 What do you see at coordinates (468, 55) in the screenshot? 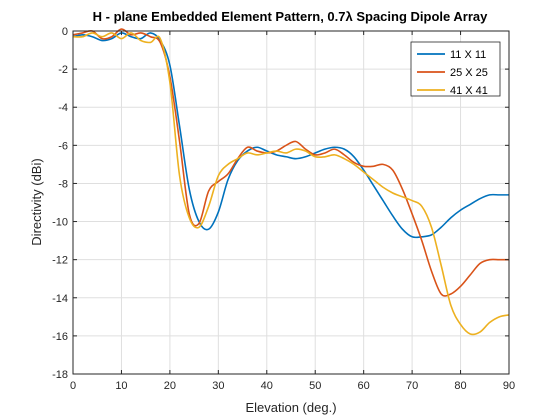
I see `legend-label-11-x-11: 11 X 11` at bounding box center [468, 55].